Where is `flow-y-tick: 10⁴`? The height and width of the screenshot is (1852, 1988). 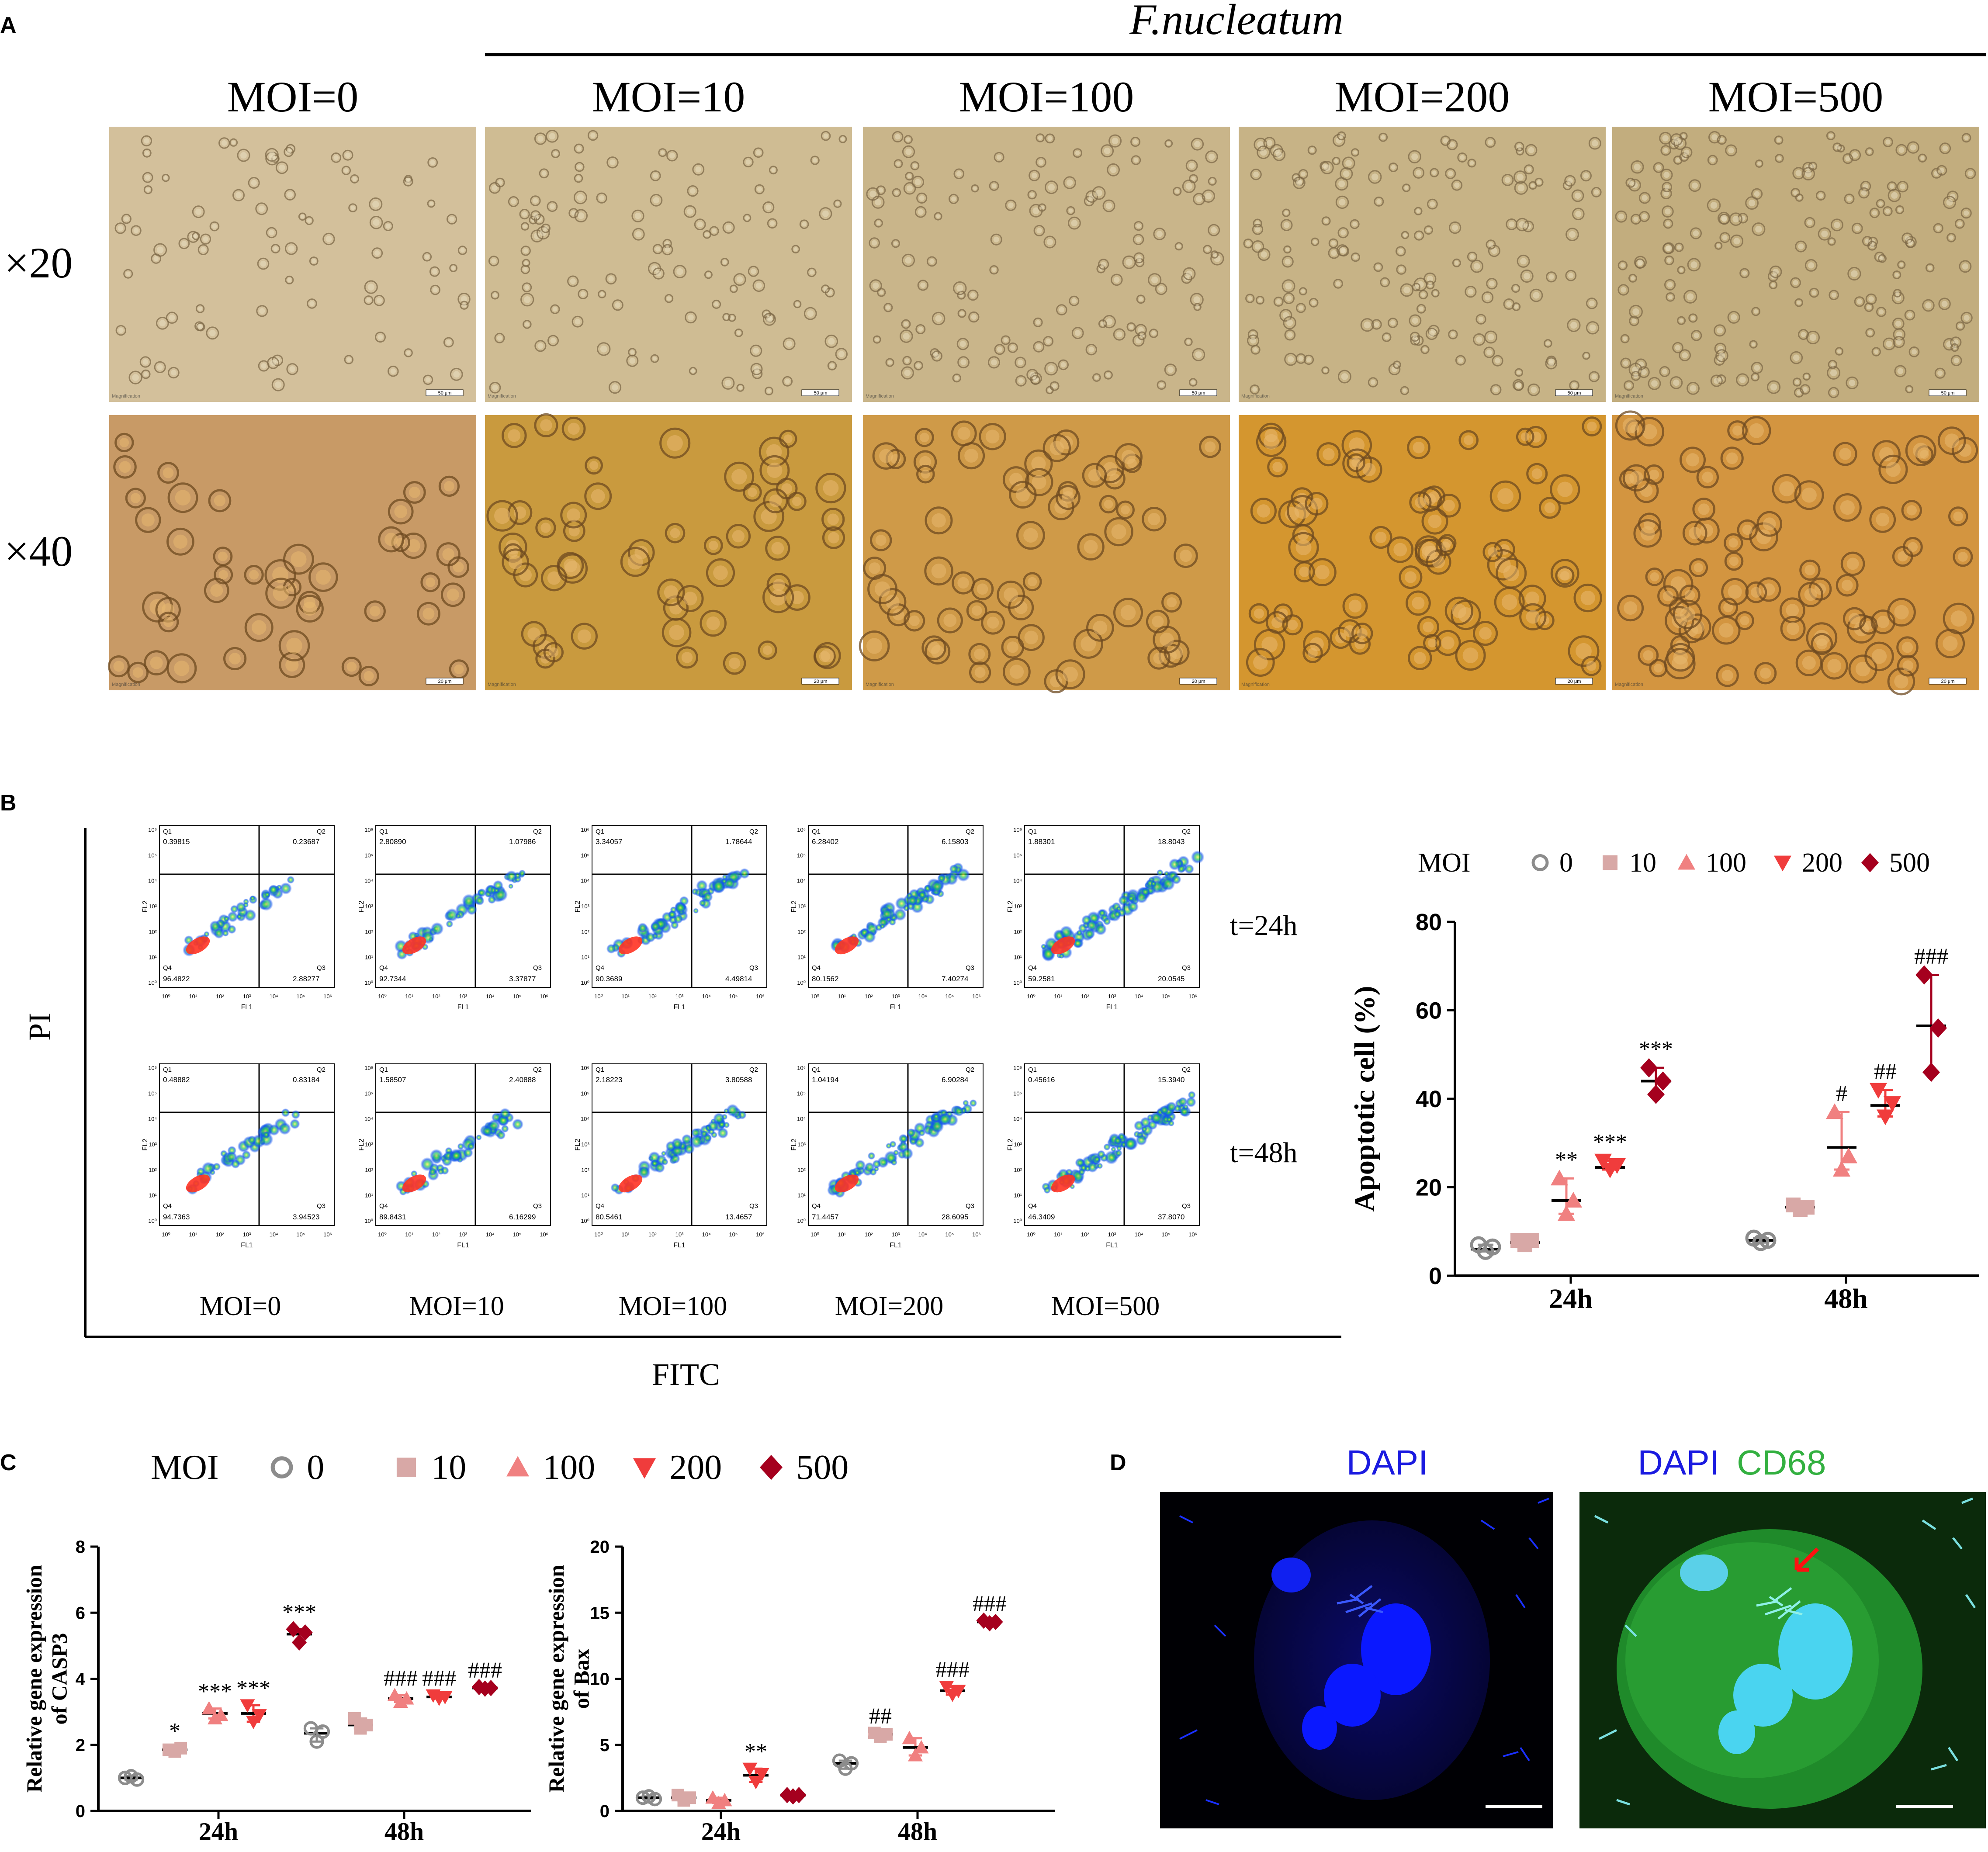 flow-y-tick: 10⁴ is located at coordinates (368, 881).